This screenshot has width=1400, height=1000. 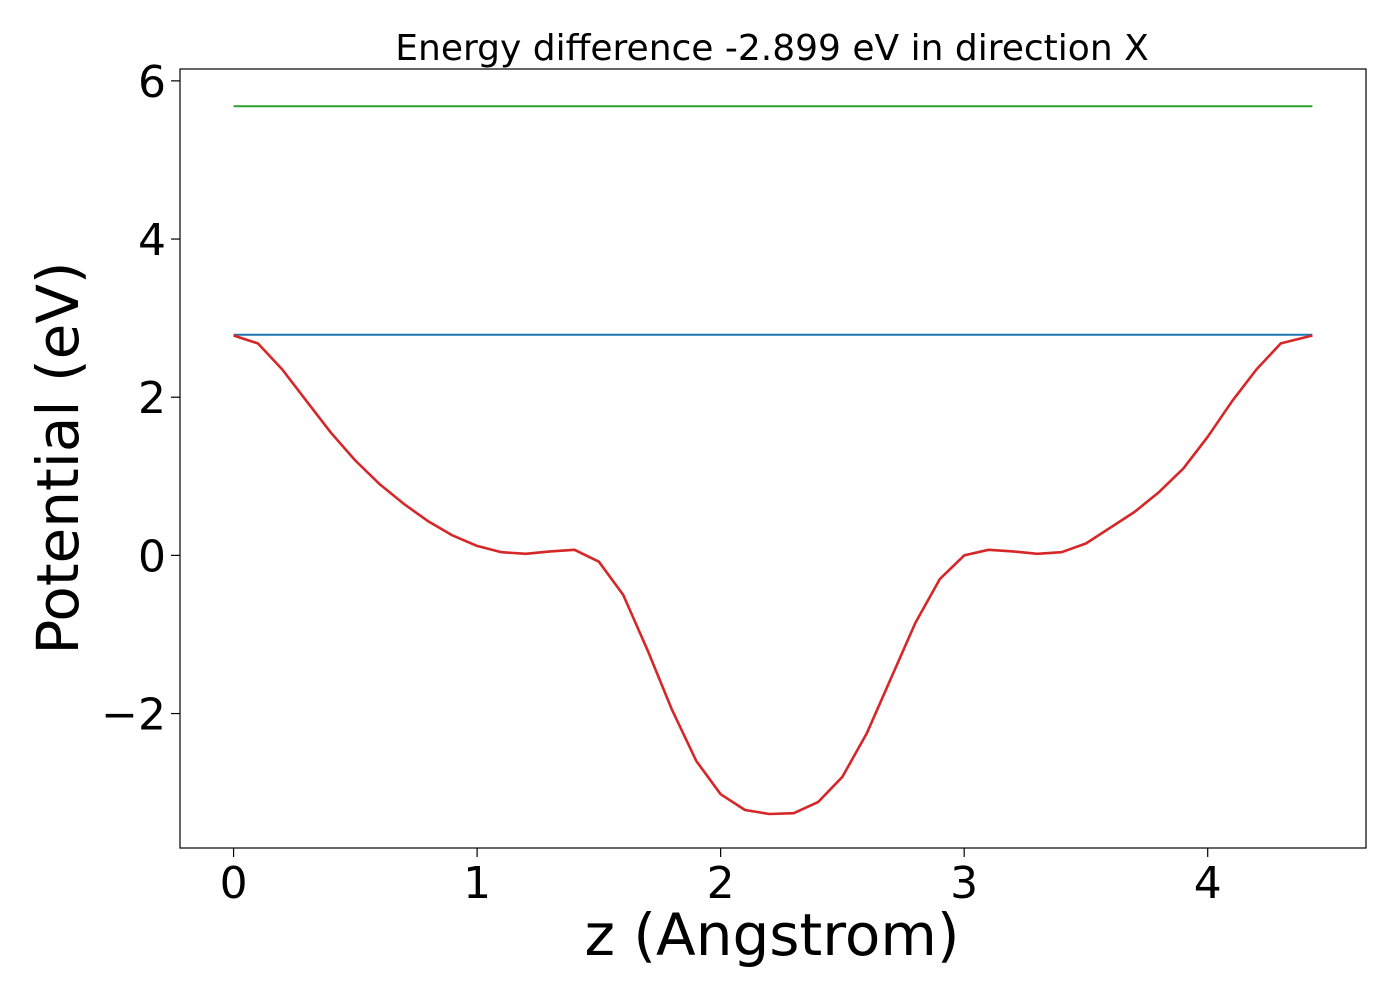 What do you see at coordinates (58, 457) in the screenshot?
I see `y-axis-label: Potential (eV)` at bounding box center [58, 457].